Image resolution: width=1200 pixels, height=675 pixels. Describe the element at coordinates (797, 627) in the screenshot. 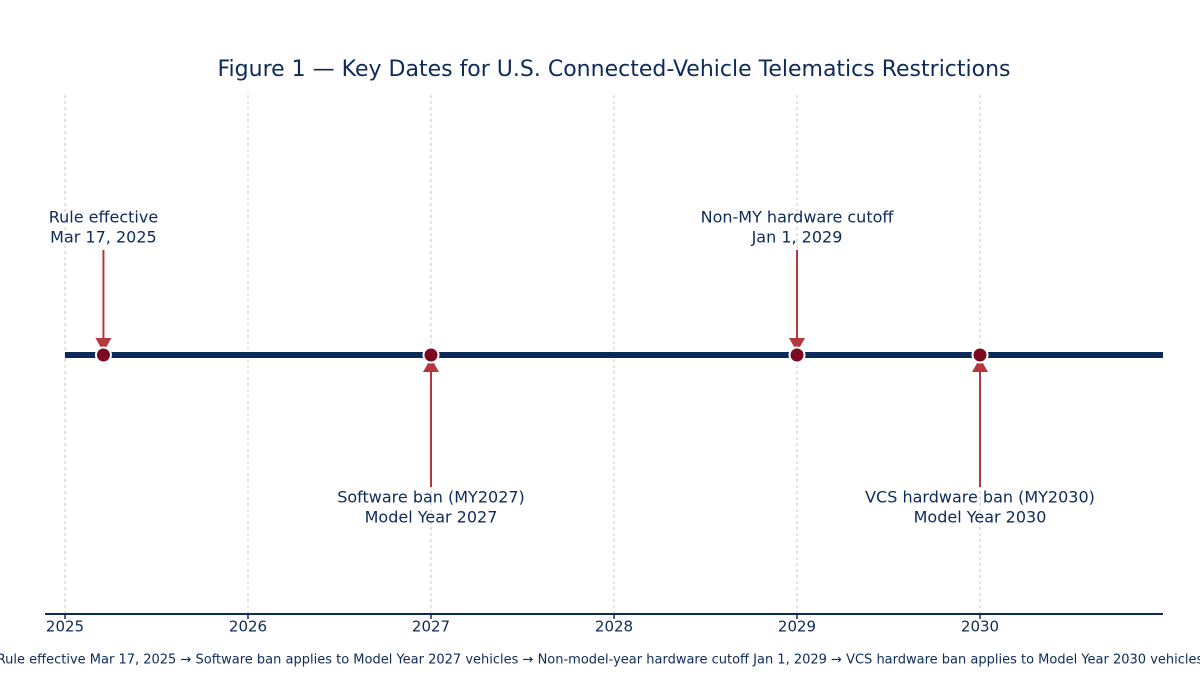

I see `x-tick-label: 2029` at that location.